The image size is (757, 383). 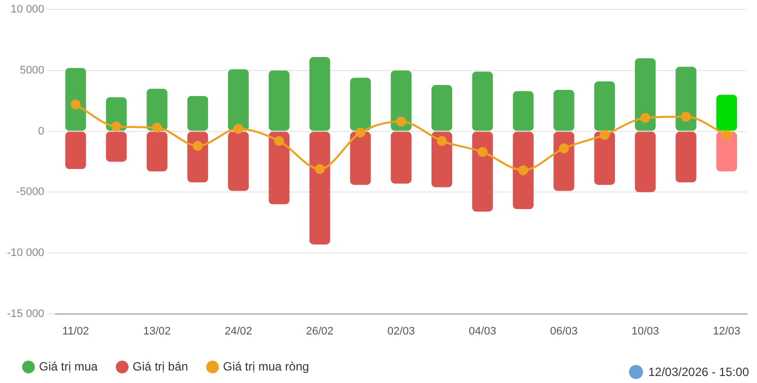 I want to click on x-tick-label: 13/02, so click(x=157, y=331).